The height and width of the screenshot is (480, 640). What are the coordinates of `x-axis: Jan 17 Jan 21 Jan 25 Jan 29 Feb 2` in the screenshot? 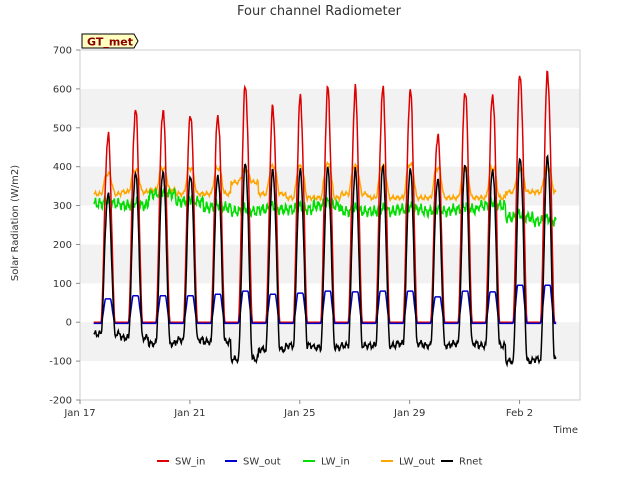 It's located at (298, 409).